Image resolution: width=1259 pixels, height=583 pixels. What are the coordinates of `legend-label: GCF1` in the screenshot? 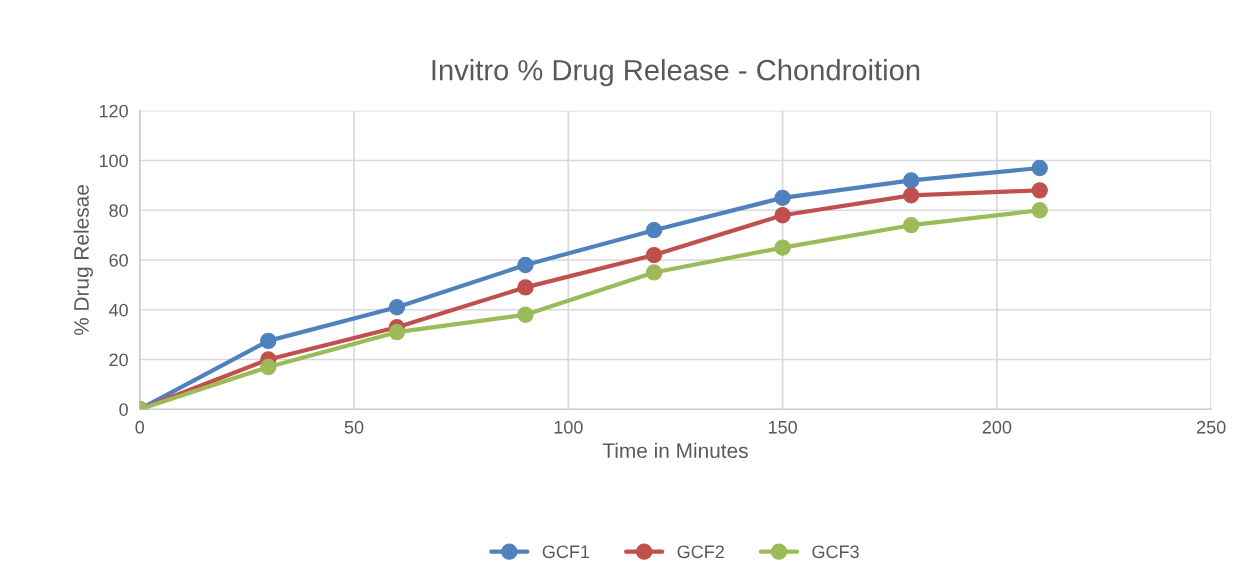 It's located at (566, 552).